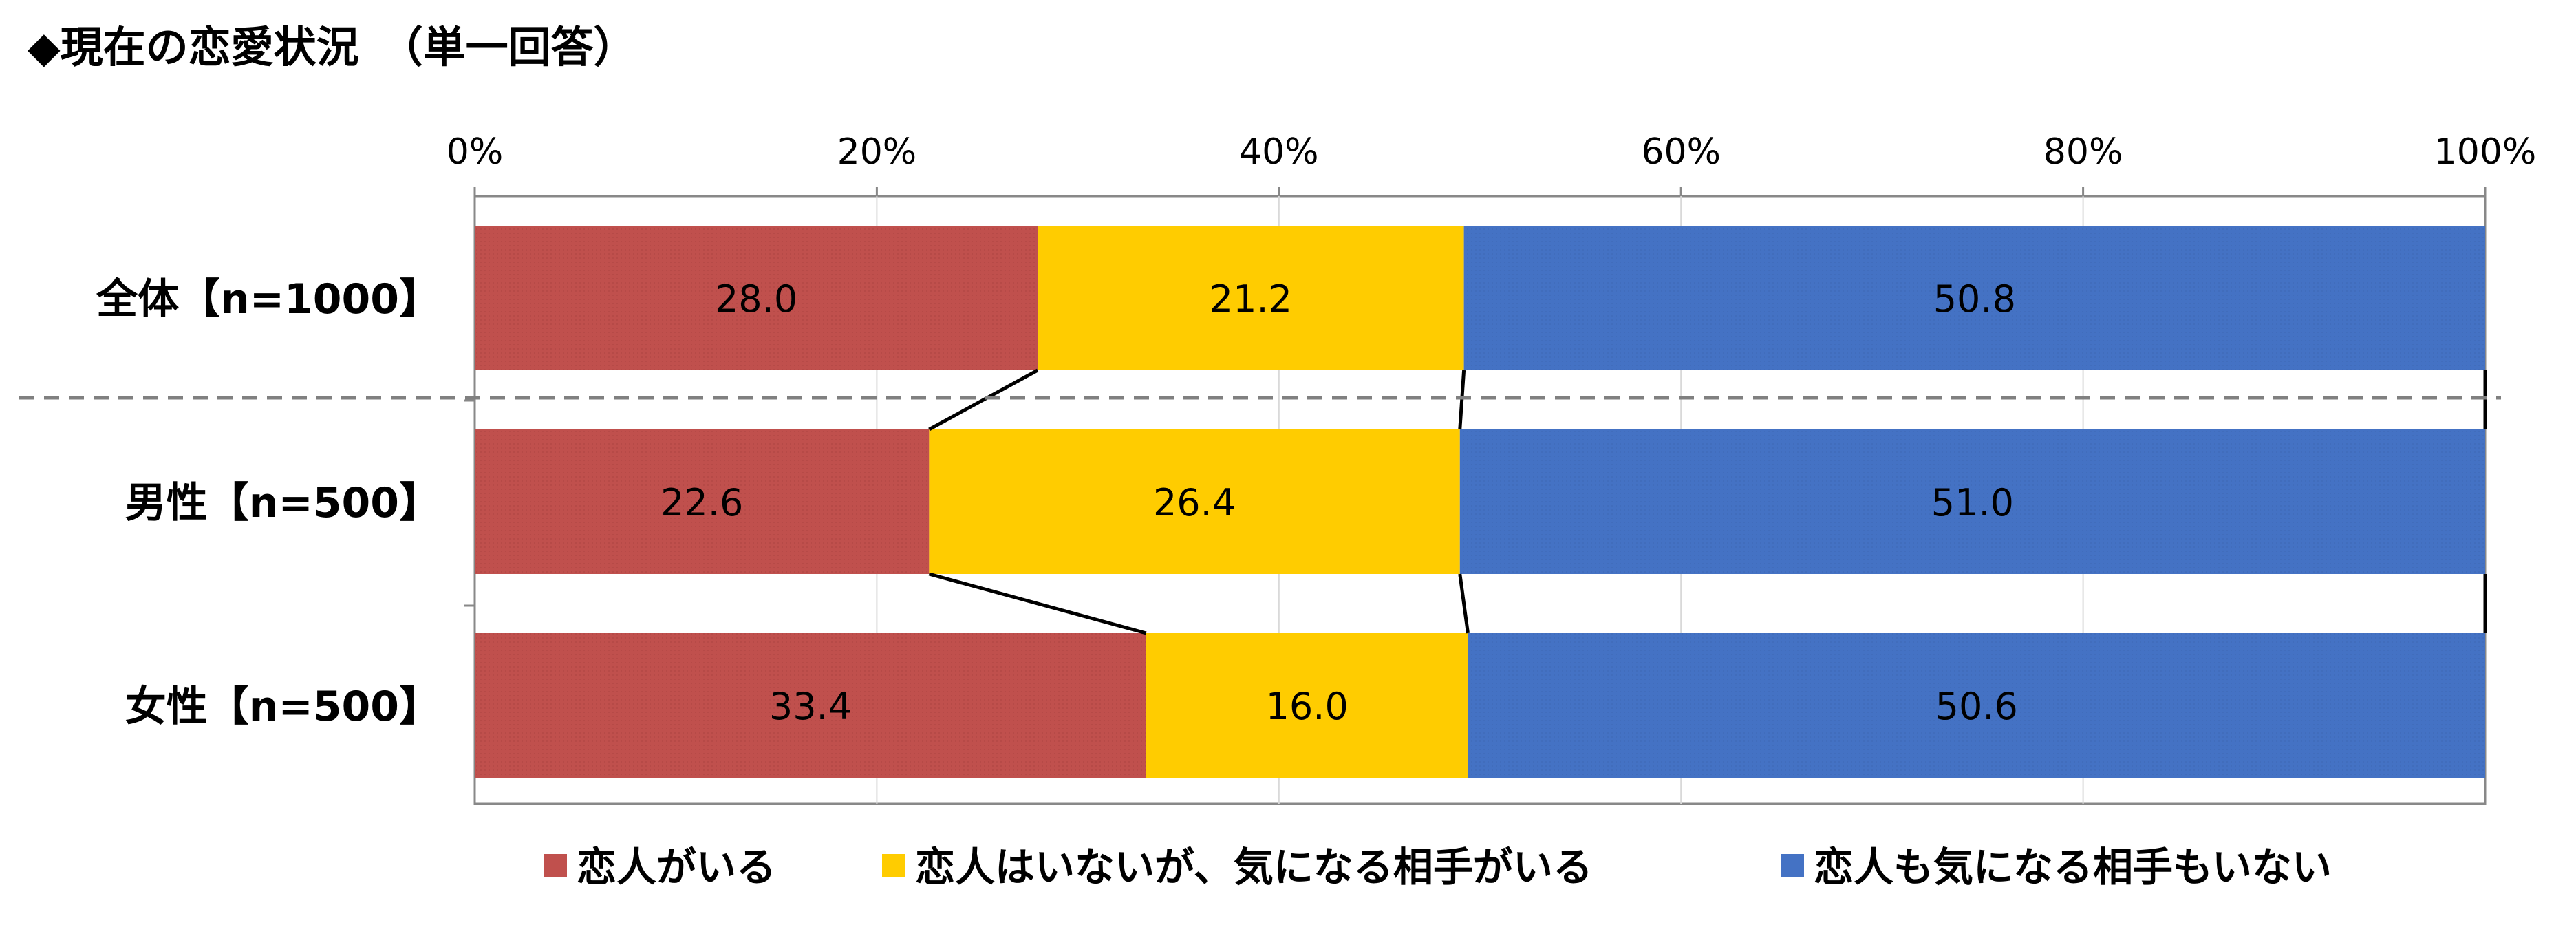  I want to click on x-tick-label: 0%, so click(475, 152).